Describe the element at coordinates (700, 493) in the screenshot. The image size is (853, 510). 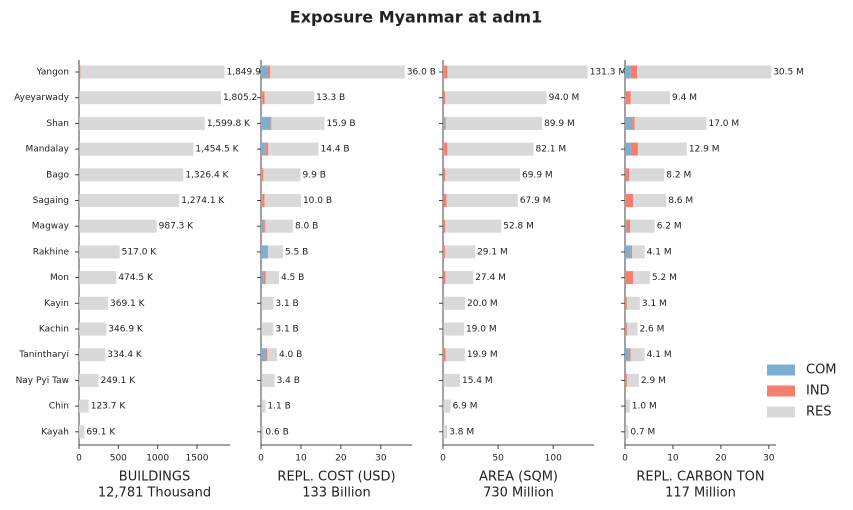
I see `x-axis-note: 117 Million` at that location.